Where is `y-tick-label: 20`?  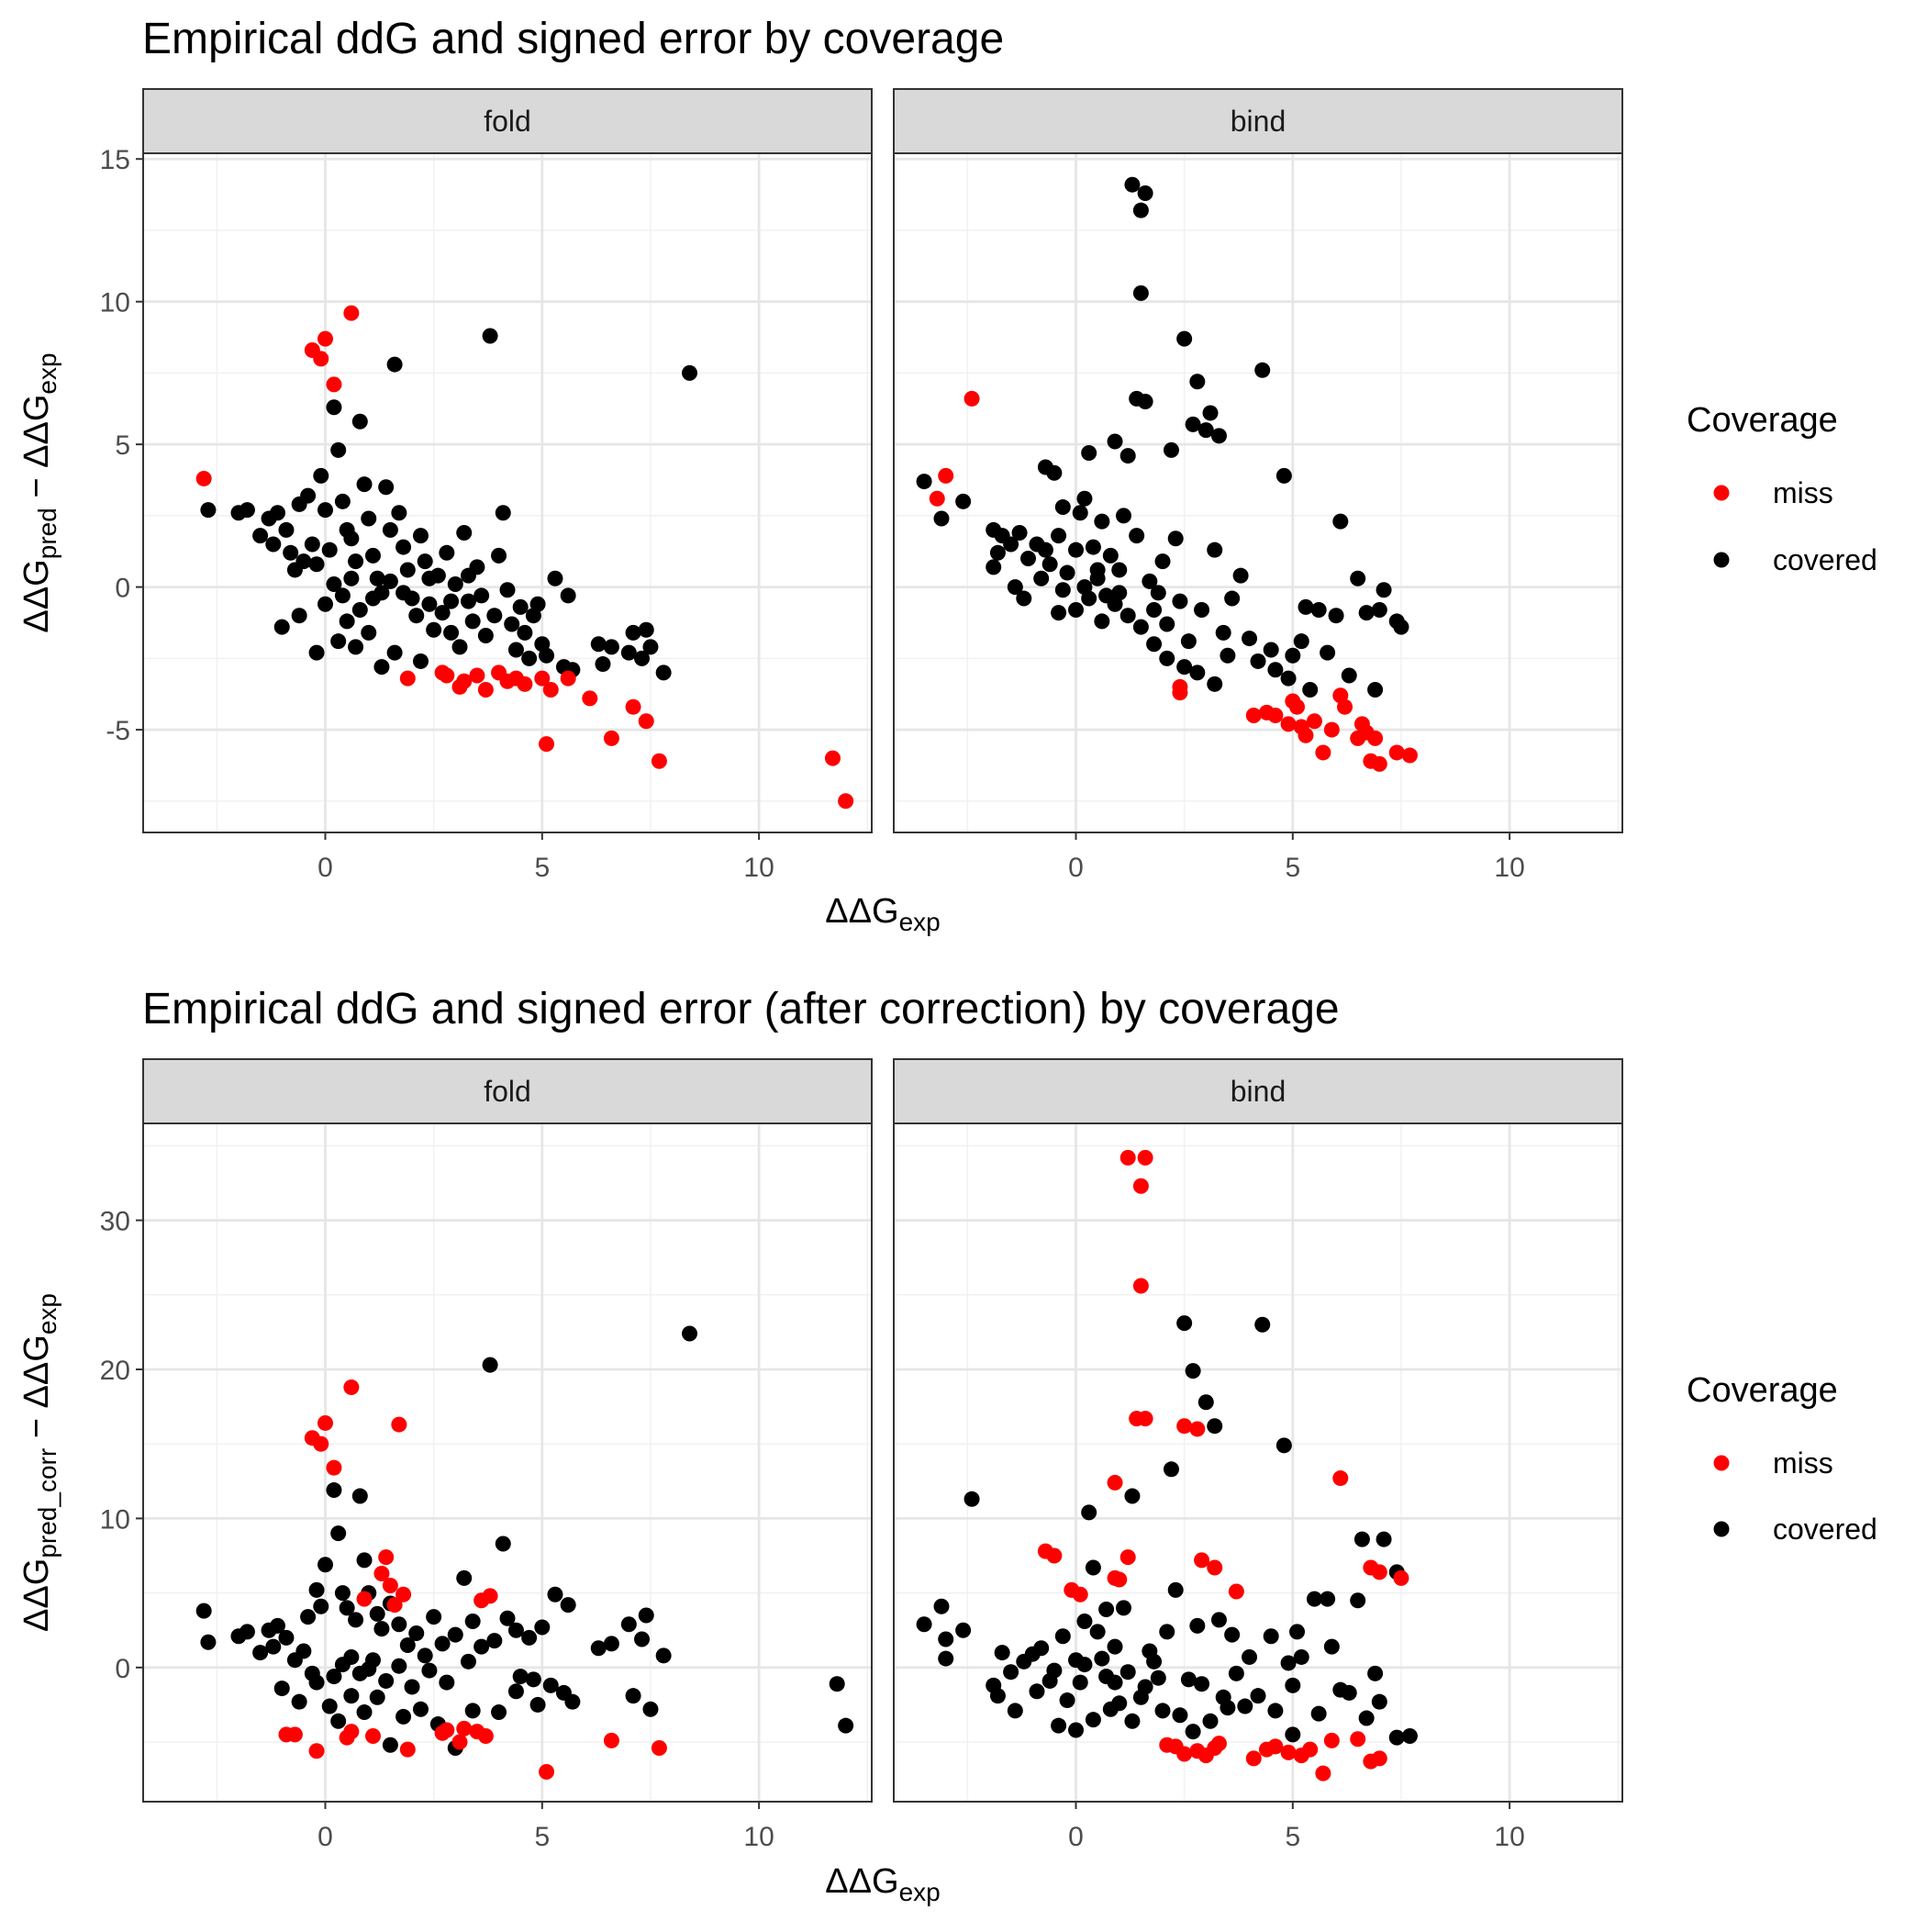
y-tick-label: 20 is located at coordinates (115, 1371).